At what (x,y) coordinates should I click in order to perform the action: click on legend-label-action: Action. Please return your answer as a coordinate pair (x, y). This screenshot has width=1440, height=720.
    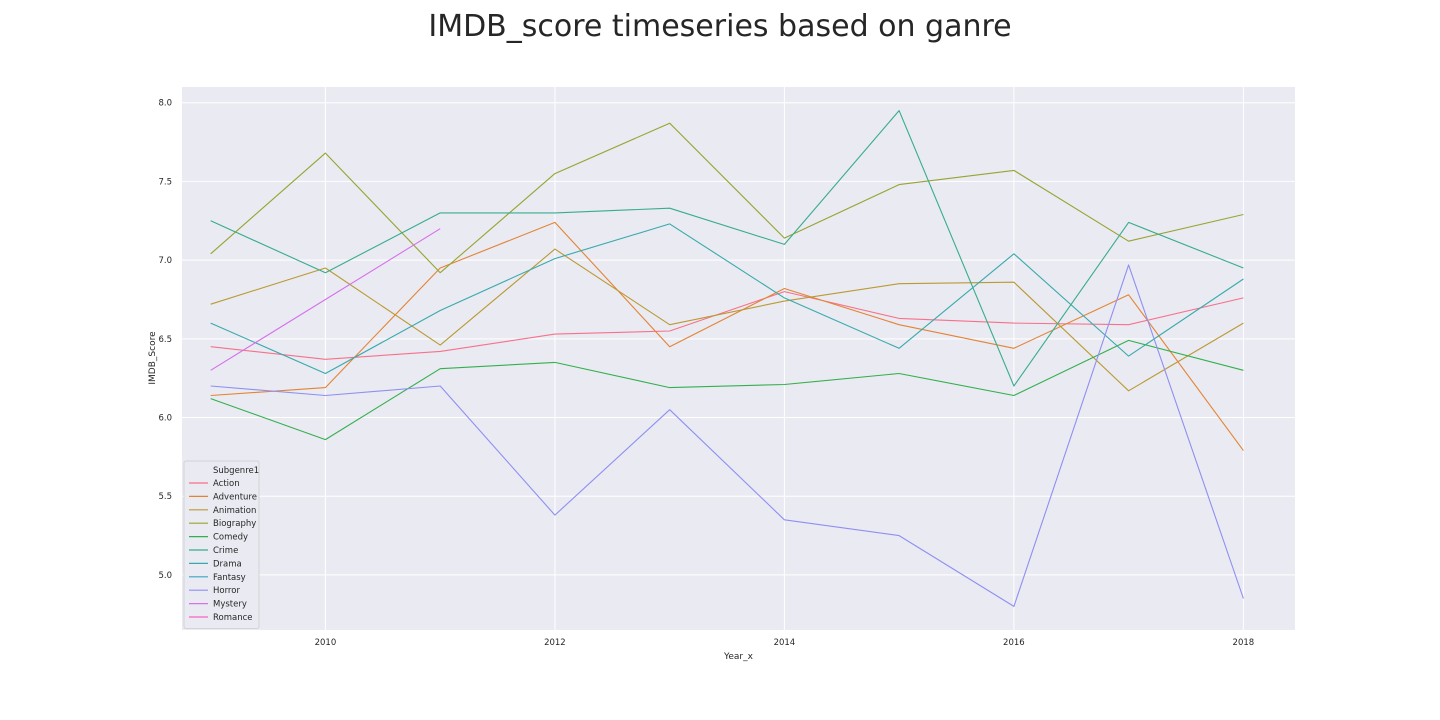
    Looking at the image, I should click on (226, 484).